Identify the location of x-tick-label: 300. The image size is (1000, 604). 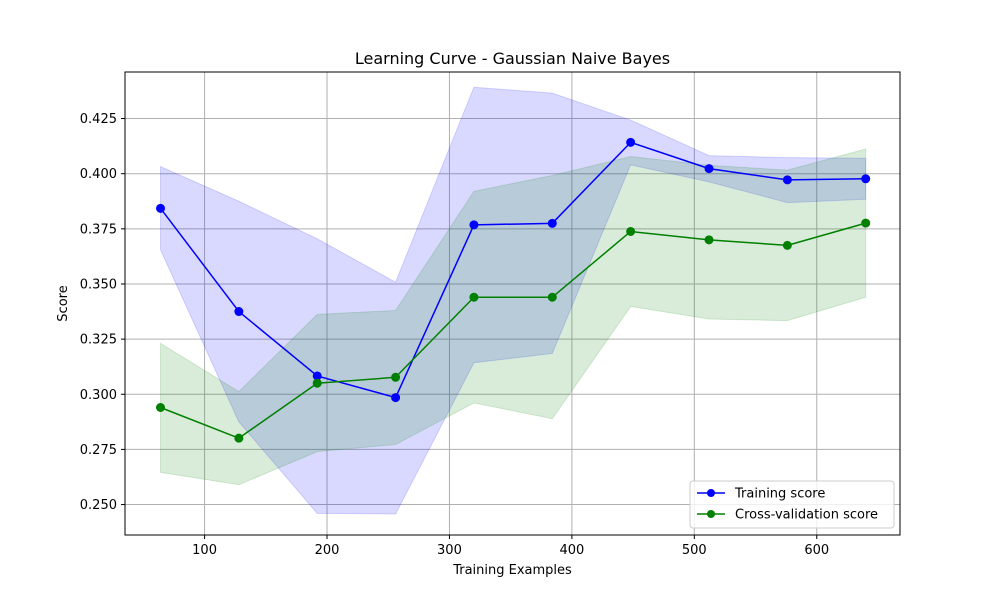
(449, 550).